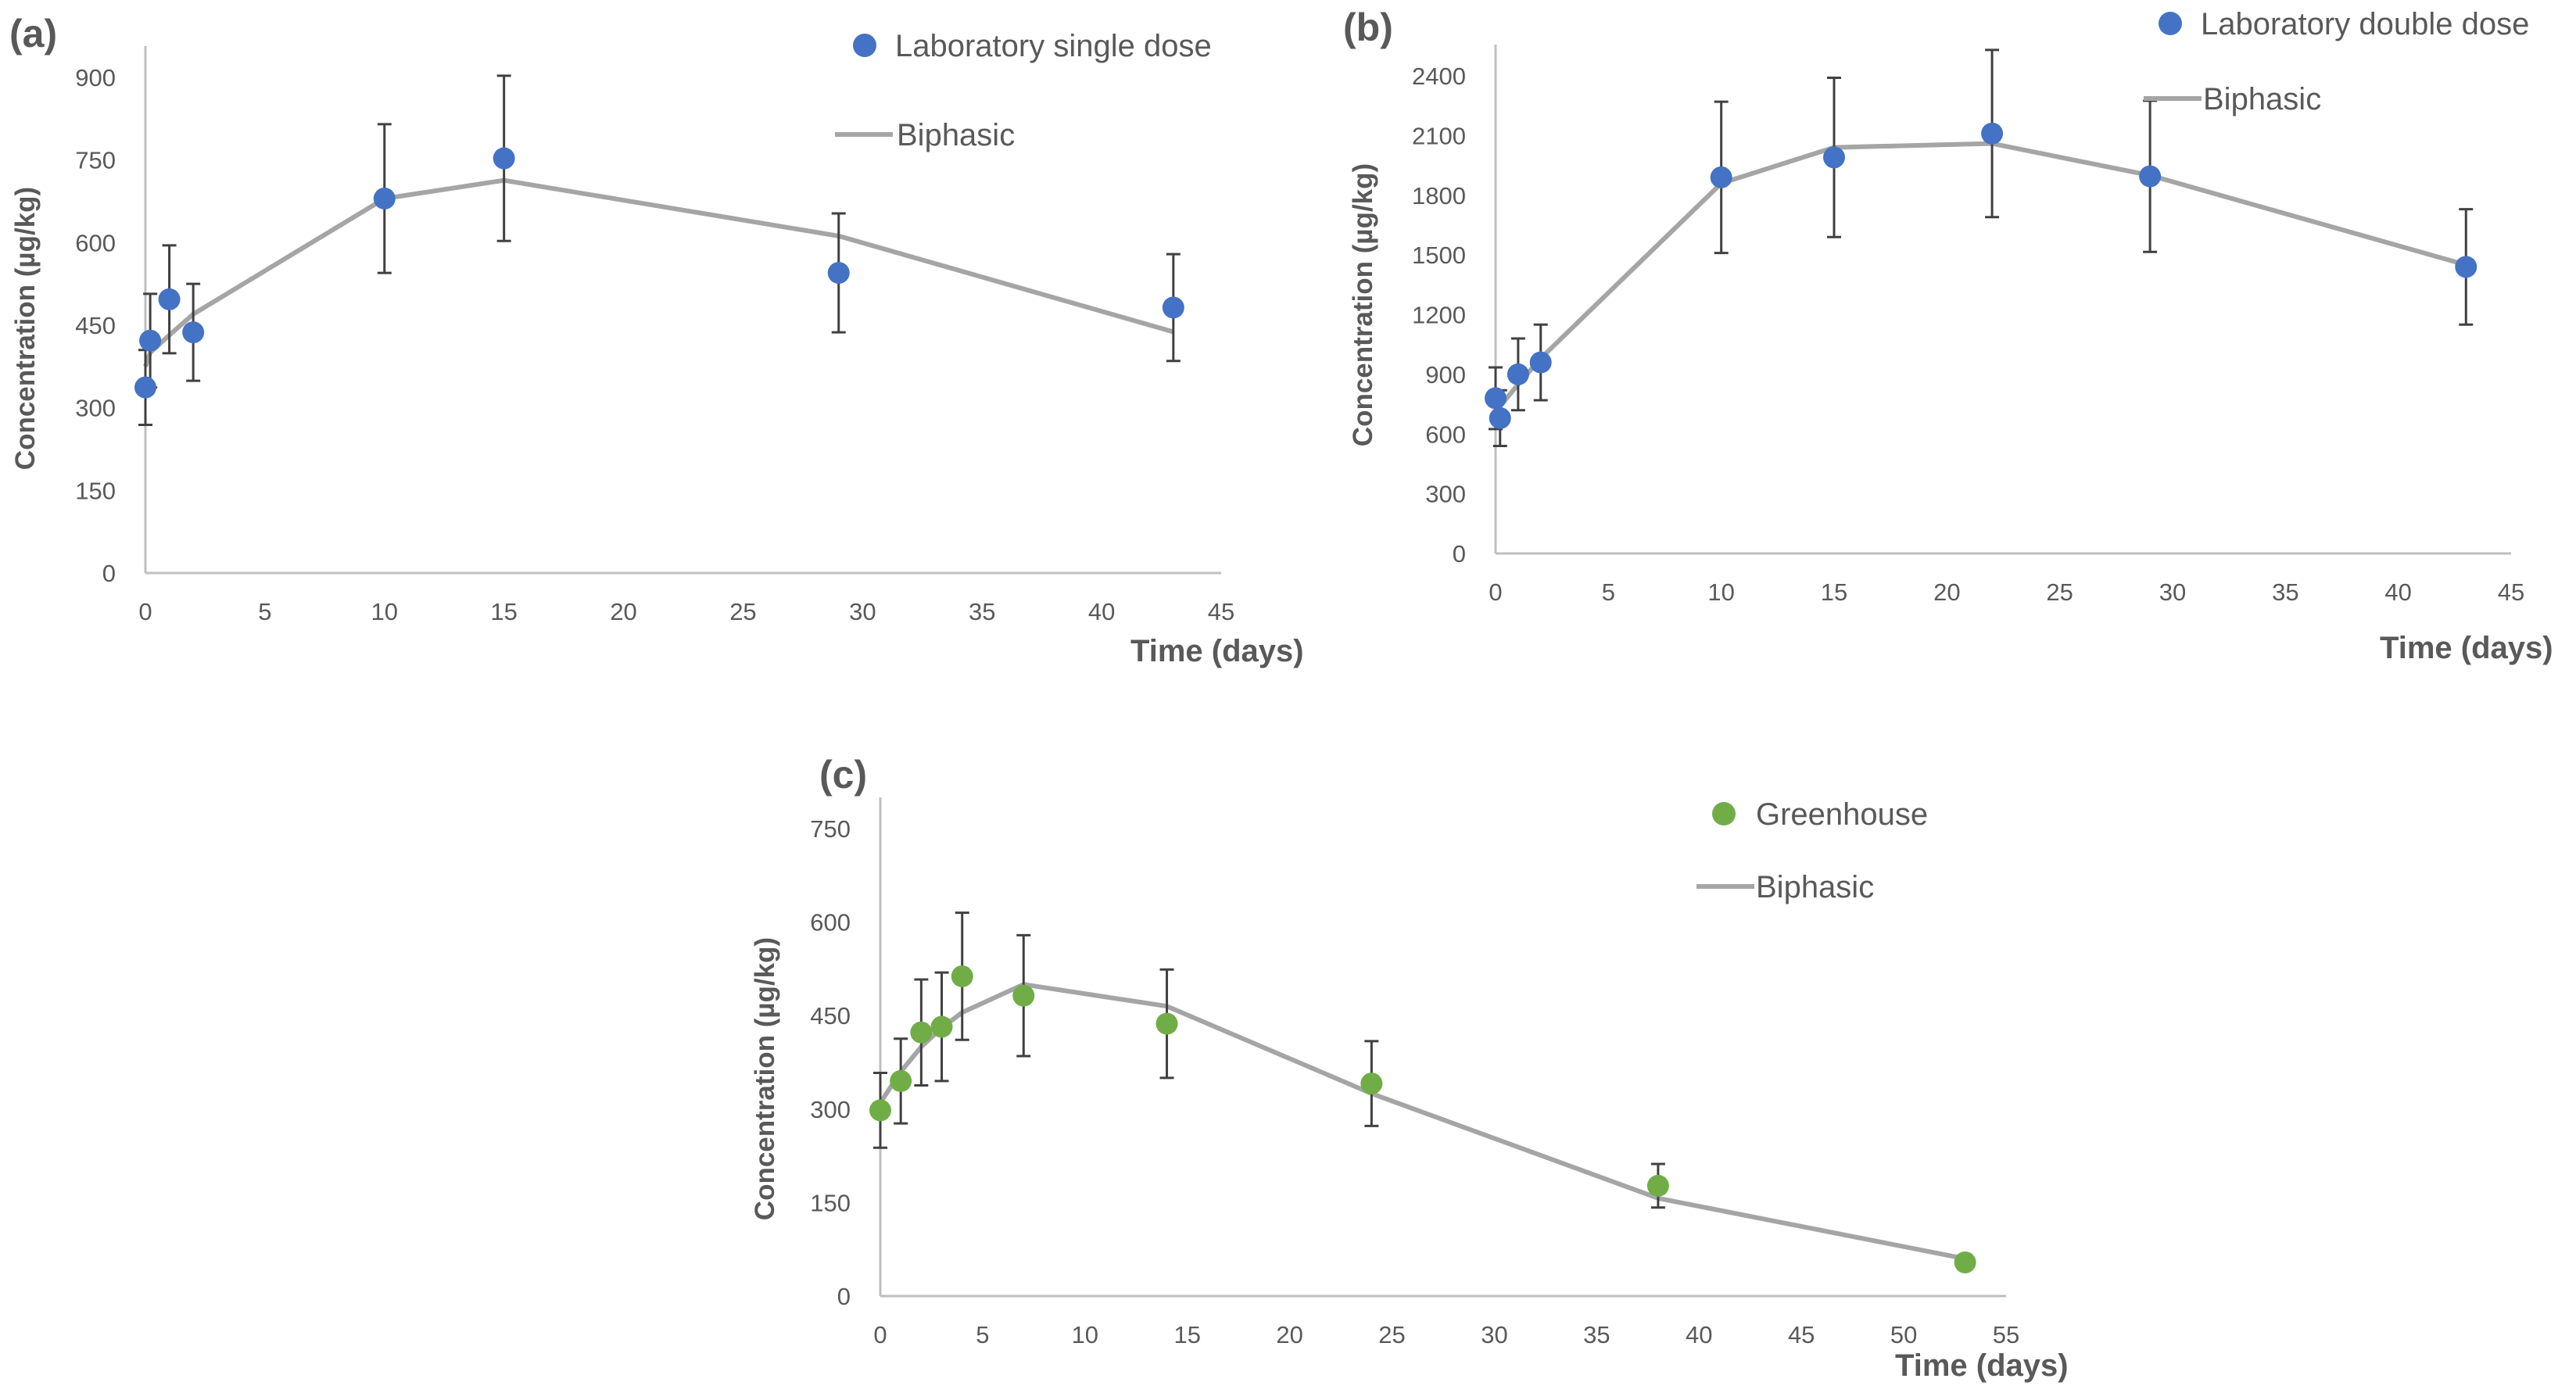 The image size is (2576, 1393). I want to click on panel-a-biphasic-fit-line, so click(658, 272).